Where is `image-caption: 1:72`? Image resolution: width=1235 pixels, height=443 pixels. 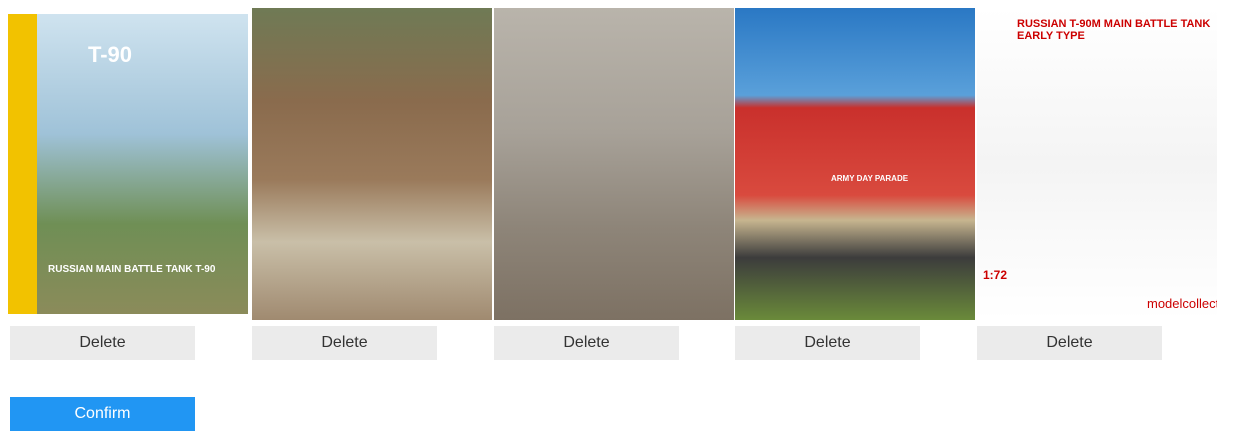 image-caption: 1:72 is located at coordinates (995, 275).